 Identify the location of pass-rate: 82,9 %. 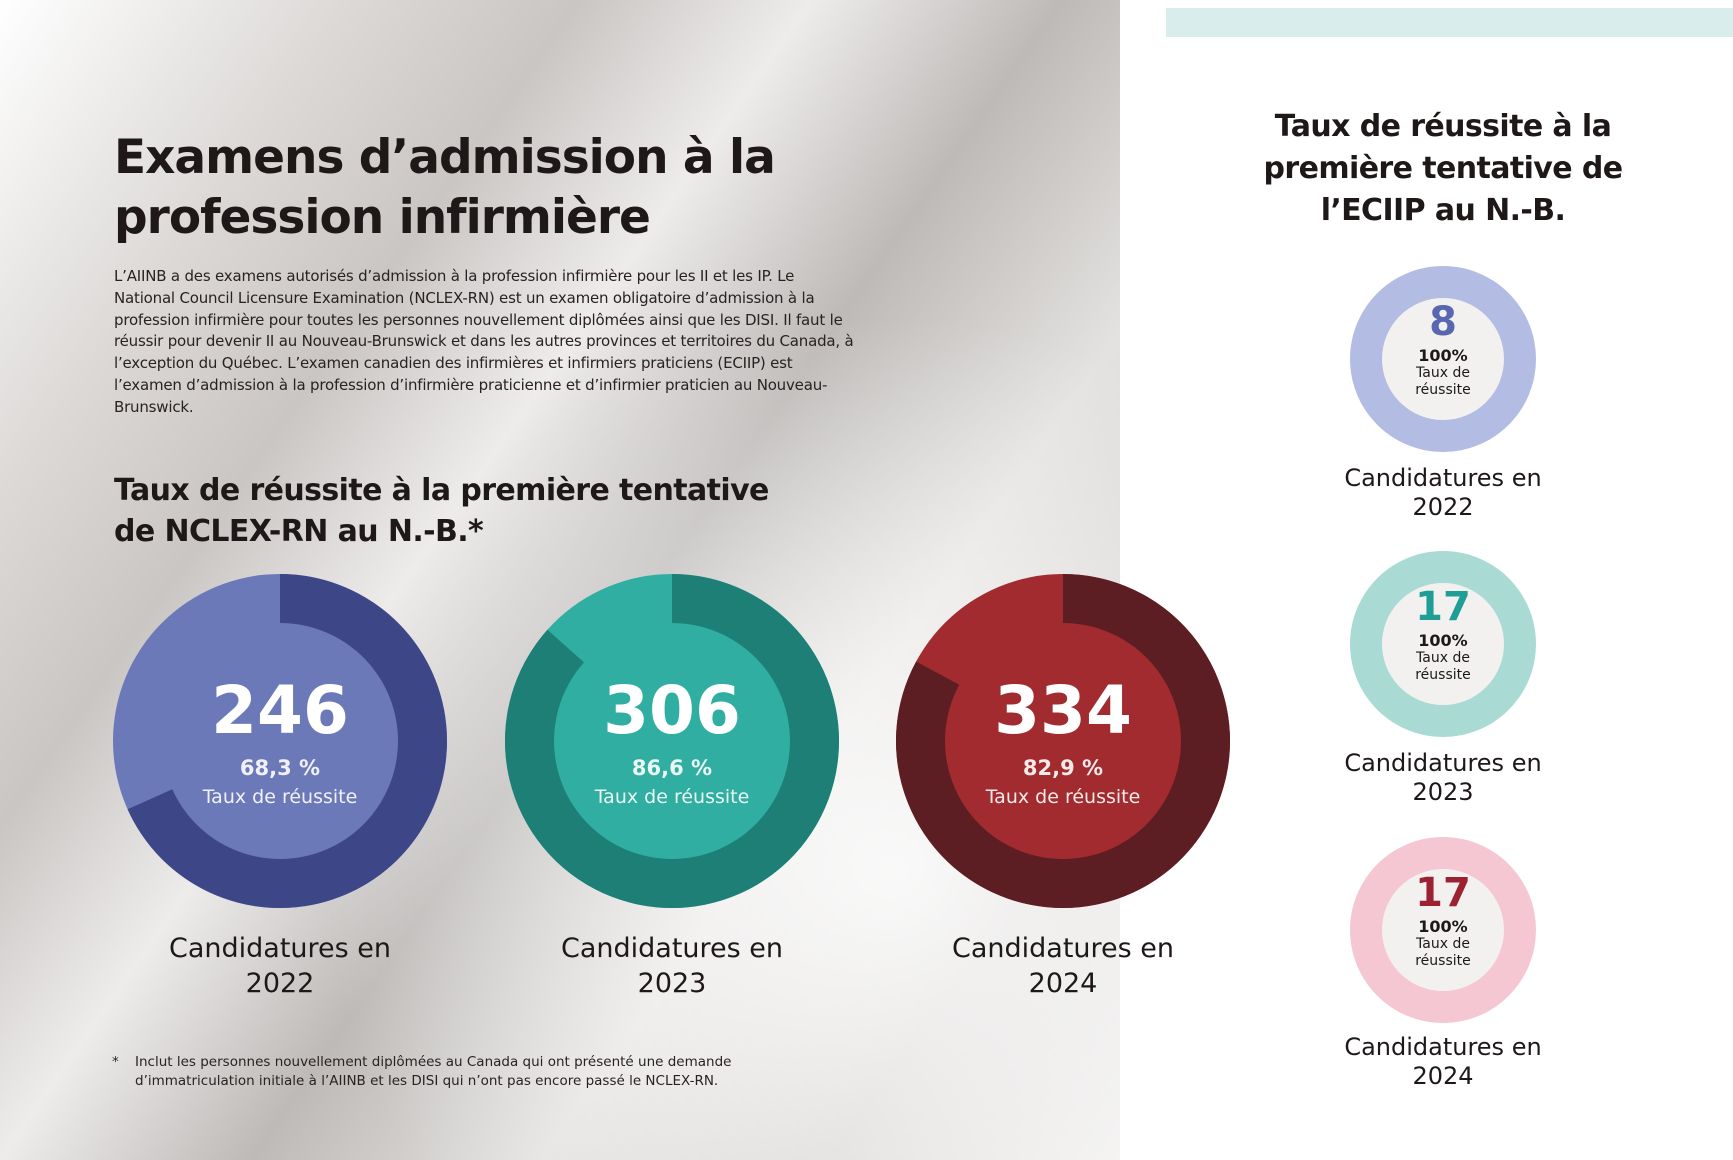
(1063, 768).